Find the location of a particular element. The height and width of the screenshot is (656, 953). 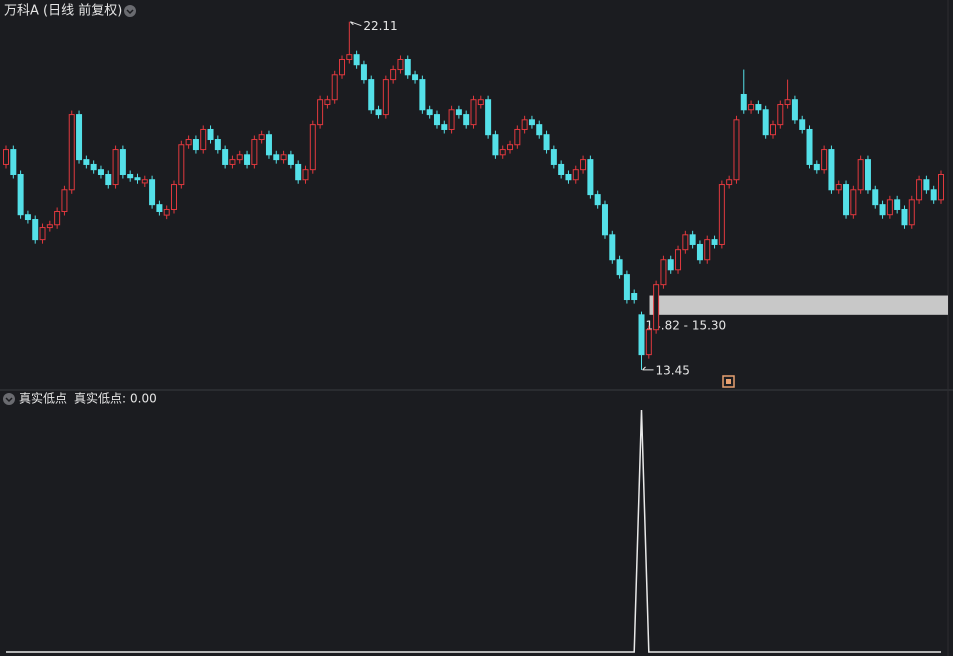

low-arrow is located at coordinates (648, 368).